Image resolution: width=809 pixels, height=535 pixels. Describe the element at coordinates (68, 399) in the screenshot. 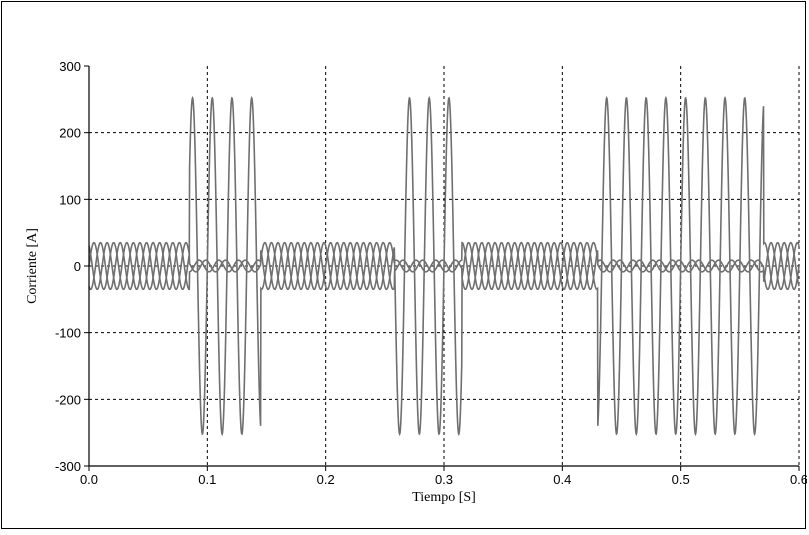

I see `y-tick-label: -200` at that location.